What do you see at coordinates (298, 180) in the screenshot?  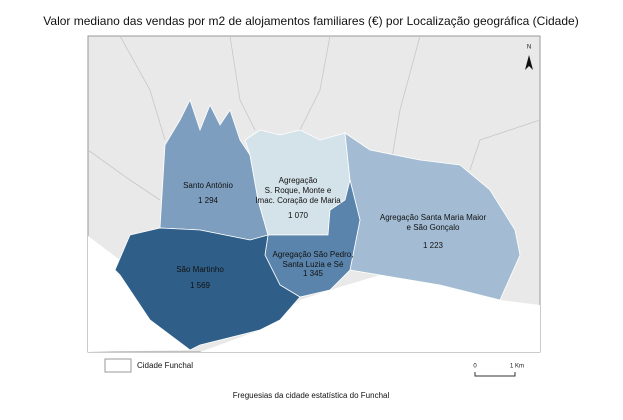 I see `region-name: Agregação` at bounding box center [298, 180].